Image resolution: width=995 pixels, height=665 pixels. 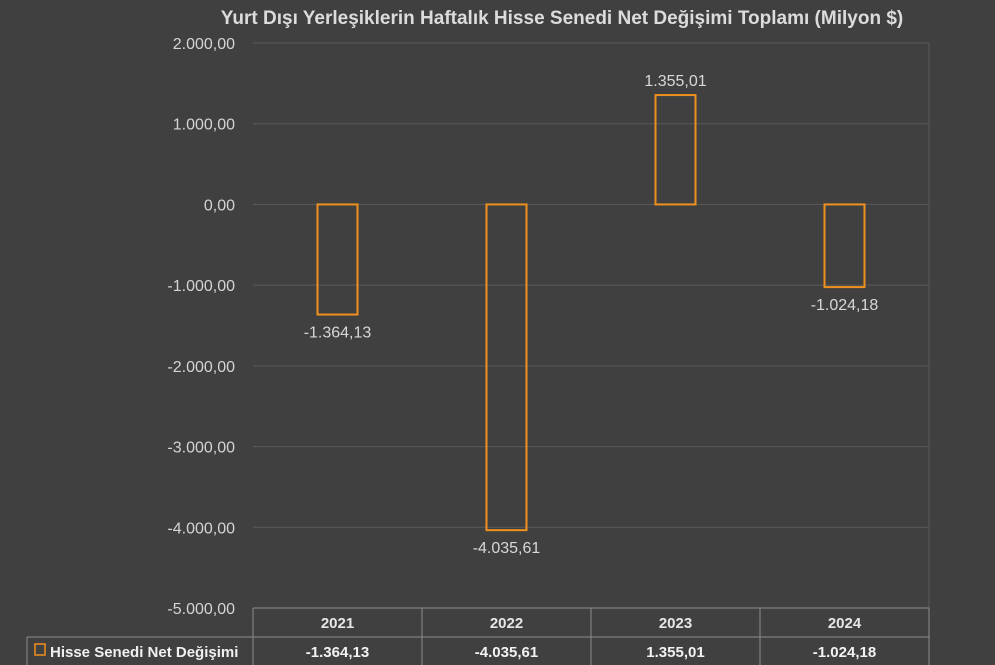 I want to click on legend-key-icon, so click(x=40, y=649).